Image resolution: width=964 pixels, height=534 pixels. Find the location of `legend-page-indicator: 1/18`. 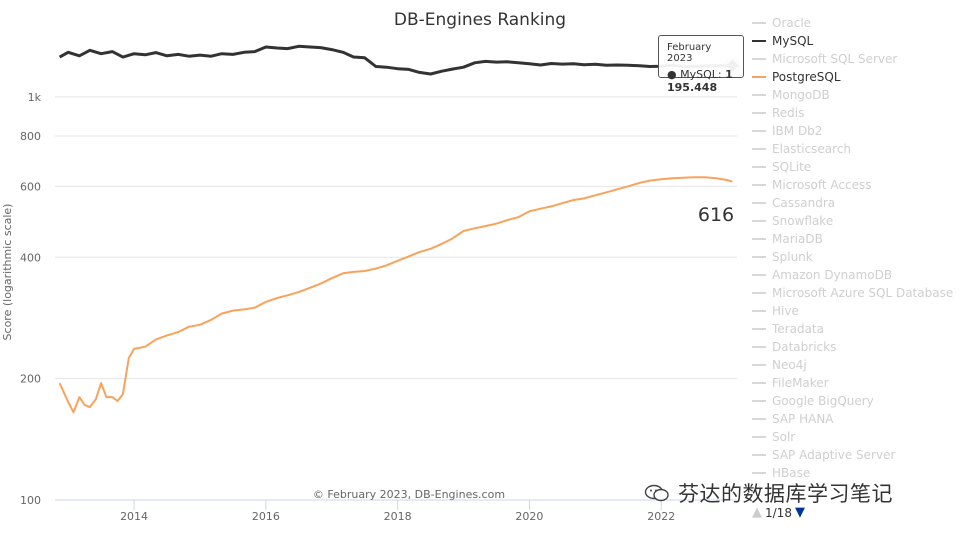

legend-page-indicator: 1/18 is located at coordinates (778, 512).